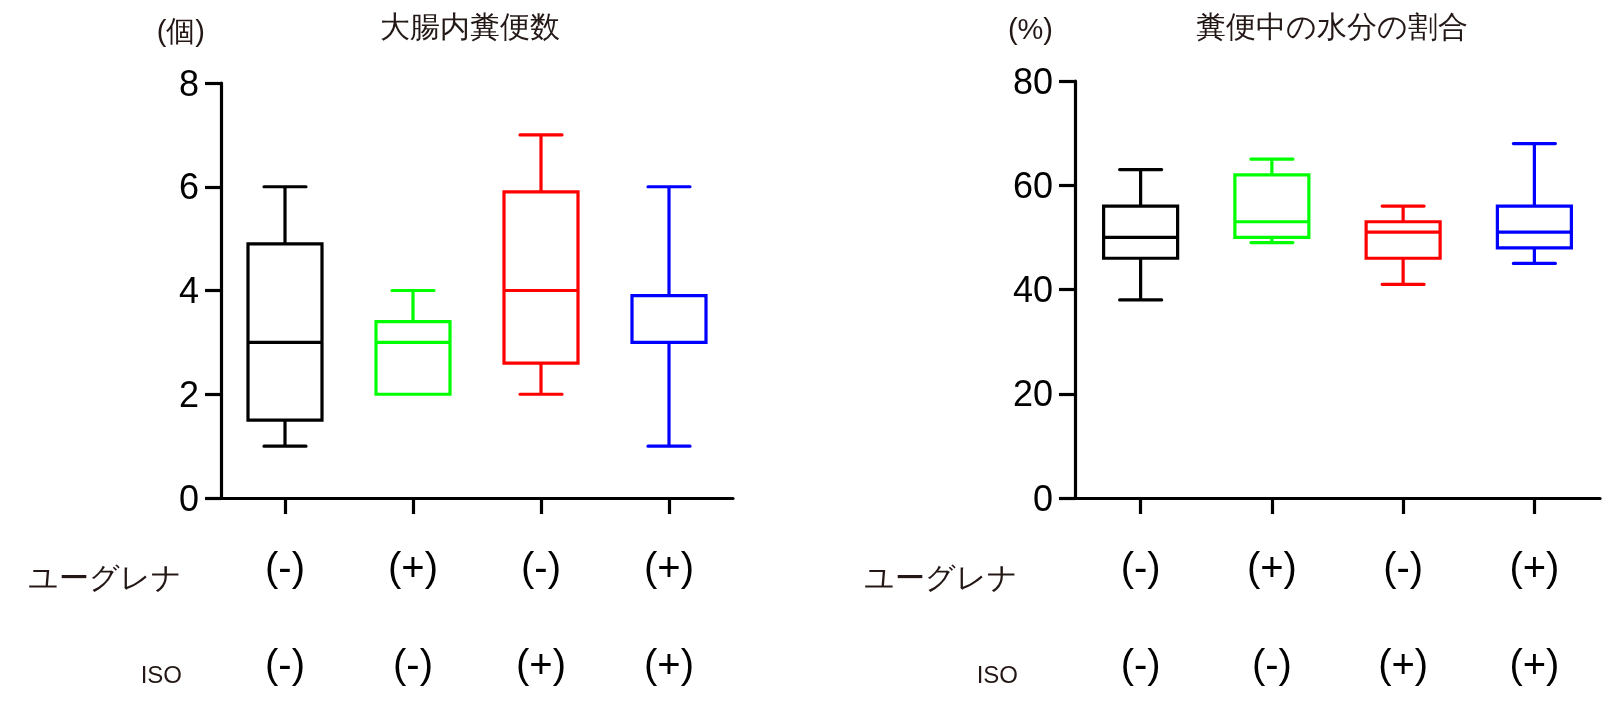 The image size is (1608, 712). Describe the element at coordinates (1032, 289) in the screenshot. I see `y-tick-label: 40` at that location.